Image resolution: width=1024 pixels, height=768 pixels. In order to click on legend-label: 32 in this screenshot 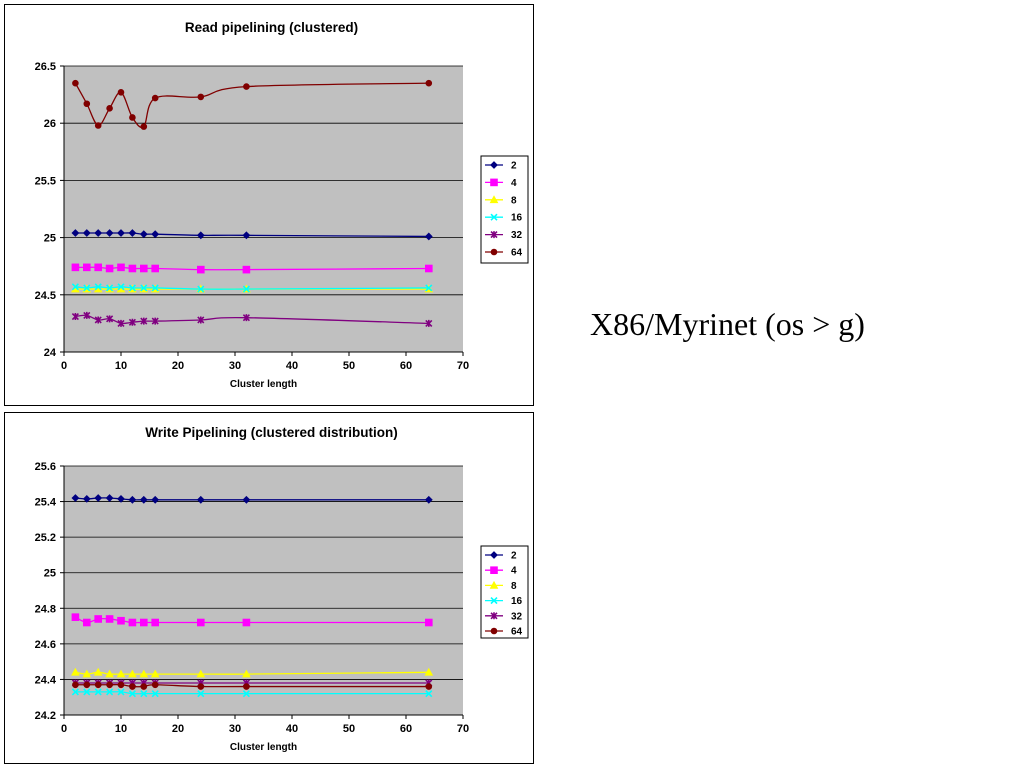, I will do `click(517, 616)`.